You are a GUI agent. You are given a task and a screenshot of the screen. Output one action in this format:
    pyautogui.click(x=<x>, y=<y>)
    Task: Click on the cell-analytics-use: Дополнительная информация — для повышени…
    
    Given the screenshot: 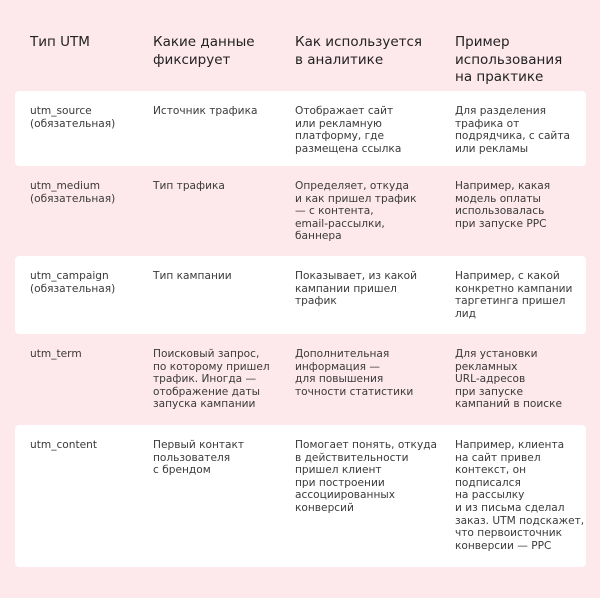 What is the action you would take?
    pyautogui.click(x=354, y=373)
    